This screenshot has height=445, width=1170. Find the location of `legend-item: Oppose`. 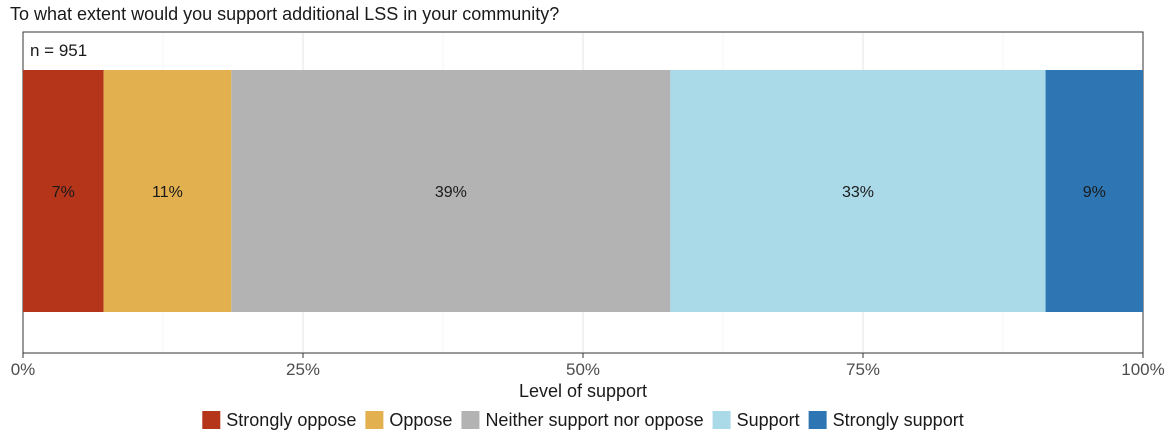

legend-item: Oppose is located at coordinates (408, 420).